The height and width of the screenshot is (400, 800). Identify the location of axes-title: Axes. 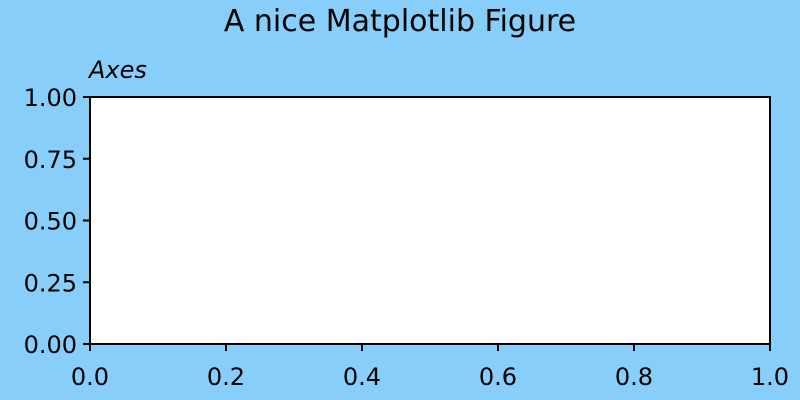
(118, 70).